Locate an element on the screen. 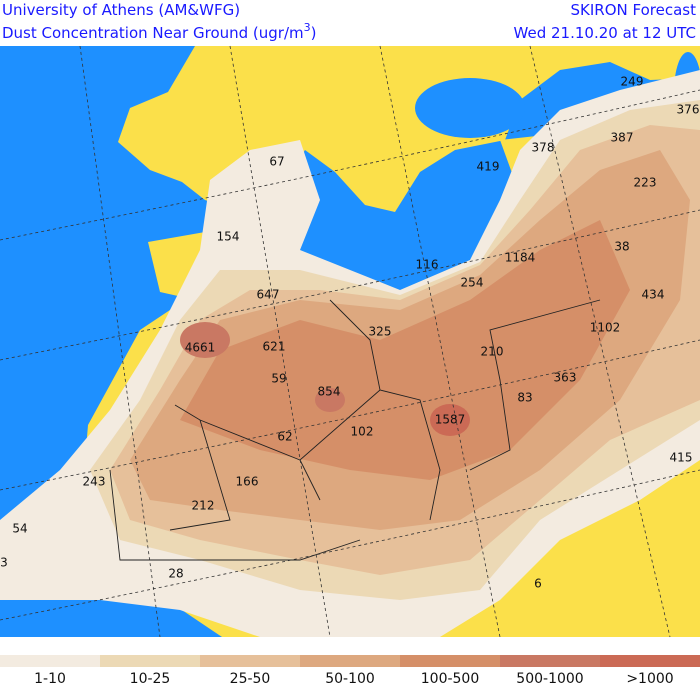  concentration-label: 3 is located at coordinates (4, 563).